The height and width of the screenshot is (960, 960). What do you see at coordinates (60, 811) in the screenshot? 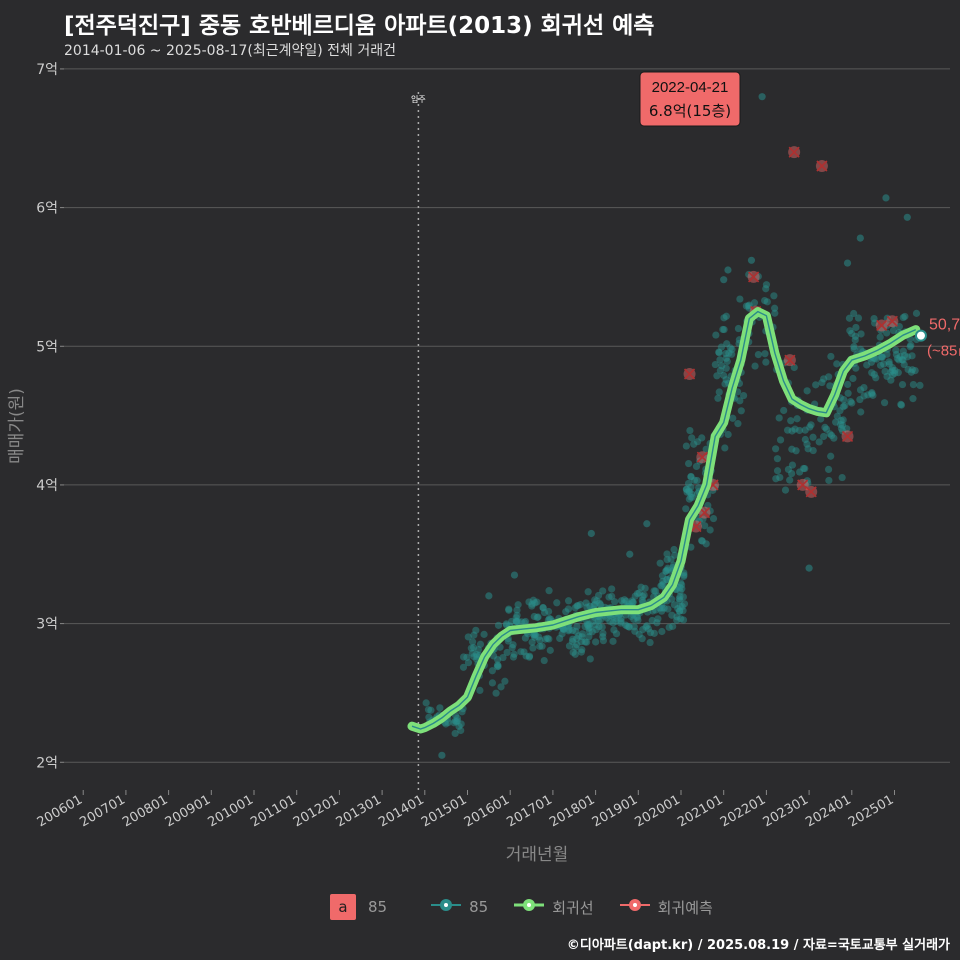
I see `x-tick-label: 200601` at bounding box center [60, 811].